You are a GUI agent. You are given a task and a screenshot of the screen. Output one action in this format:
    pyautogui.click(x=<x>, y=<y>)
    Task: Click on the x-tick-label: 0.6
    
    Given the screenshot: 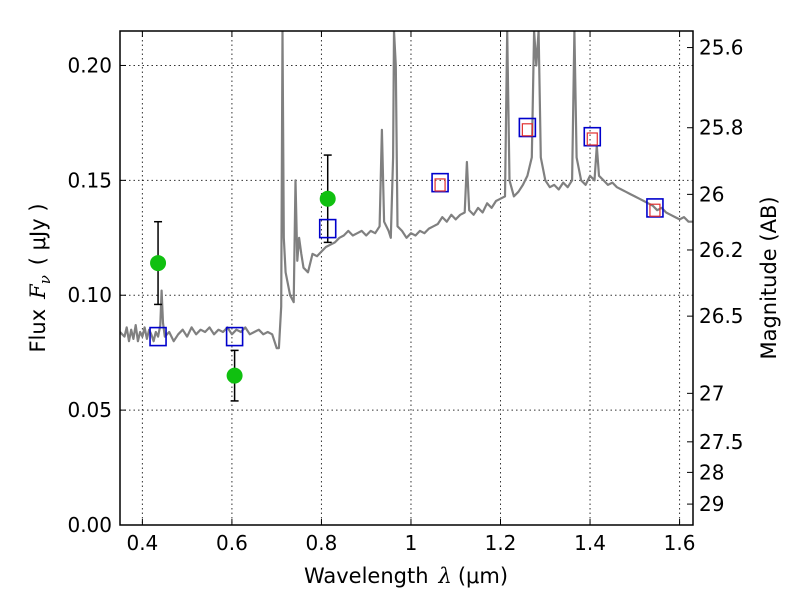 What is the action you would take?
    pyautogui.click(x=232, y=543)
    